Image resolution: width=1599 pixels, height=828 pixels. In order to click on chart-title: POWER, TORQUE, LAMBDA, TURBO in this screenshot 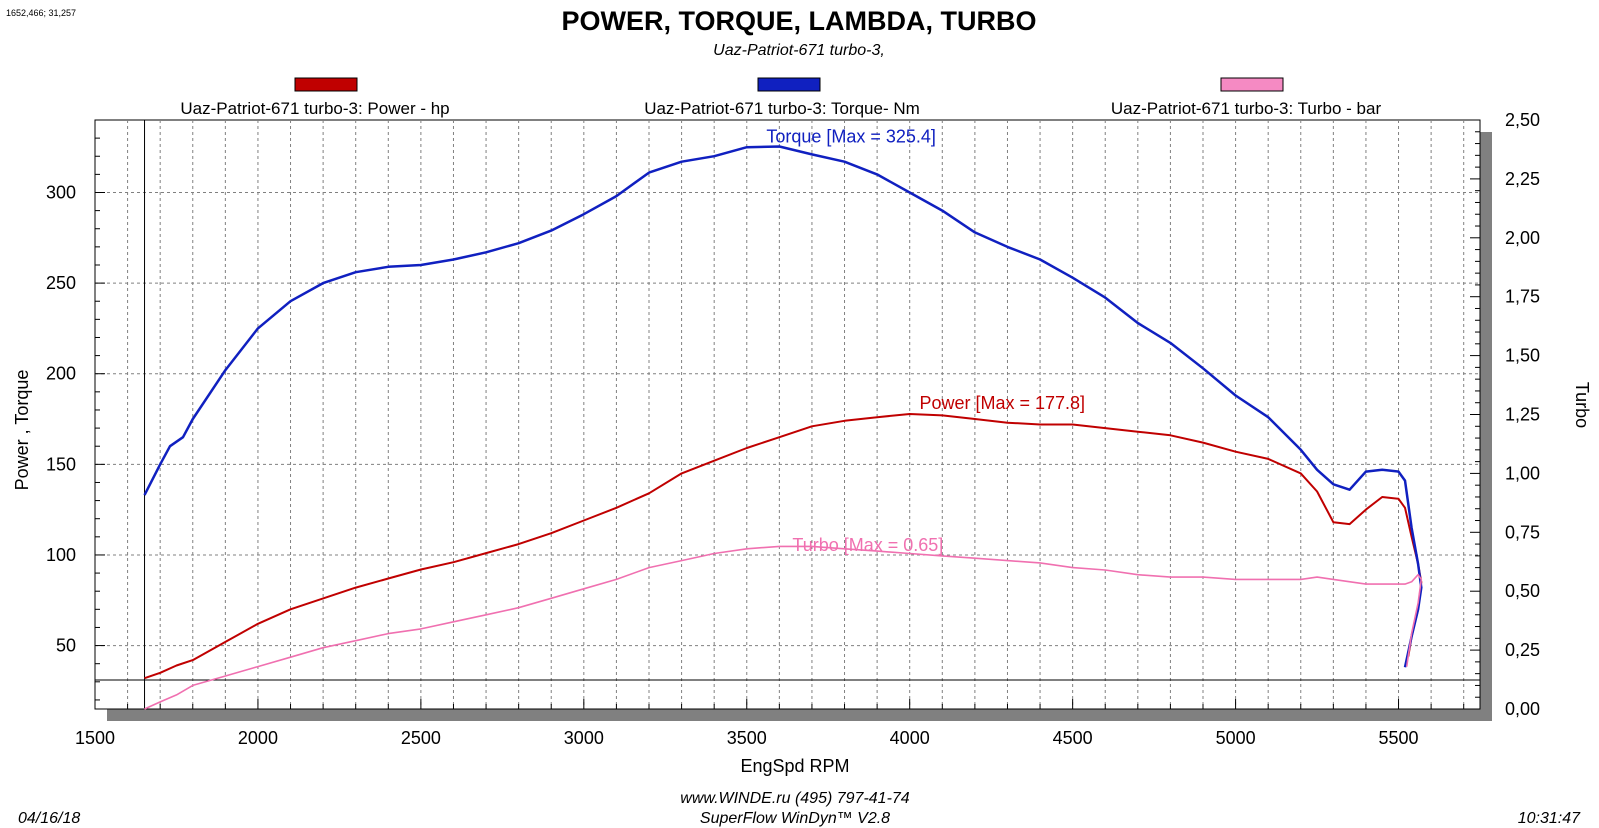, I will do `click(799, 21)`.